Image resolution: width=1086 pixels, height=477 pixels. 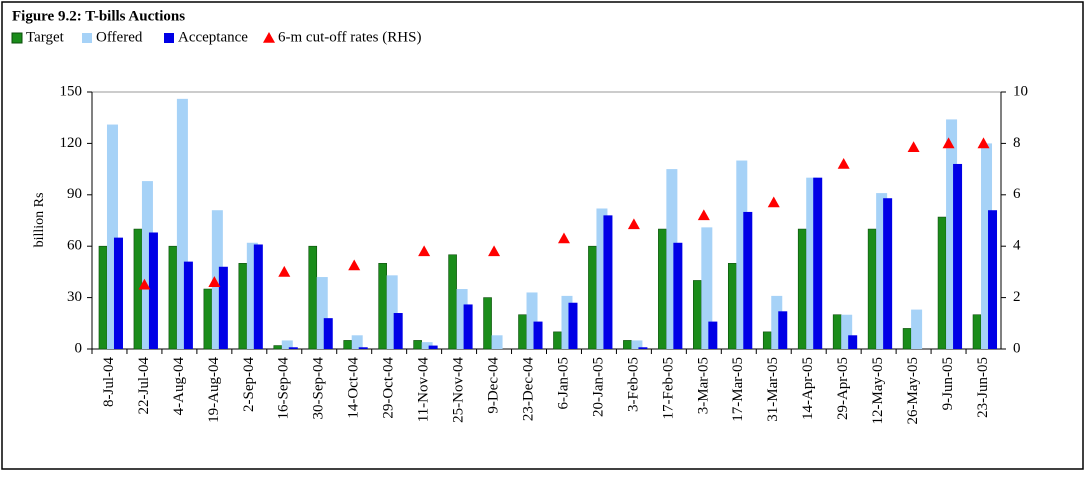 What do you see at coordinates (354, 388) in the screenshot?
I see `x-tick-label: 14-Oct-04` at bounding box center [354, 388].